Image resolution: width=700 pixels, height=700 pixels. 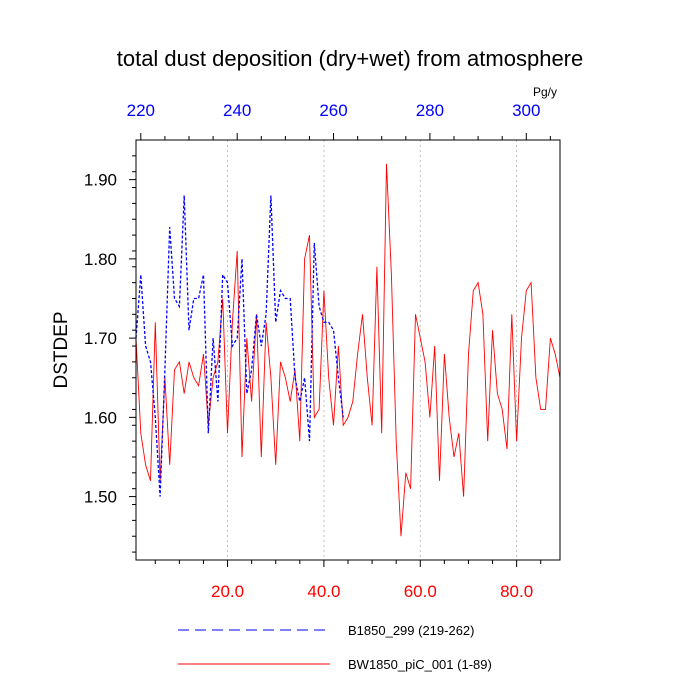 I want to click on x-tick-label: 80.0, so click(x=516, y=591).